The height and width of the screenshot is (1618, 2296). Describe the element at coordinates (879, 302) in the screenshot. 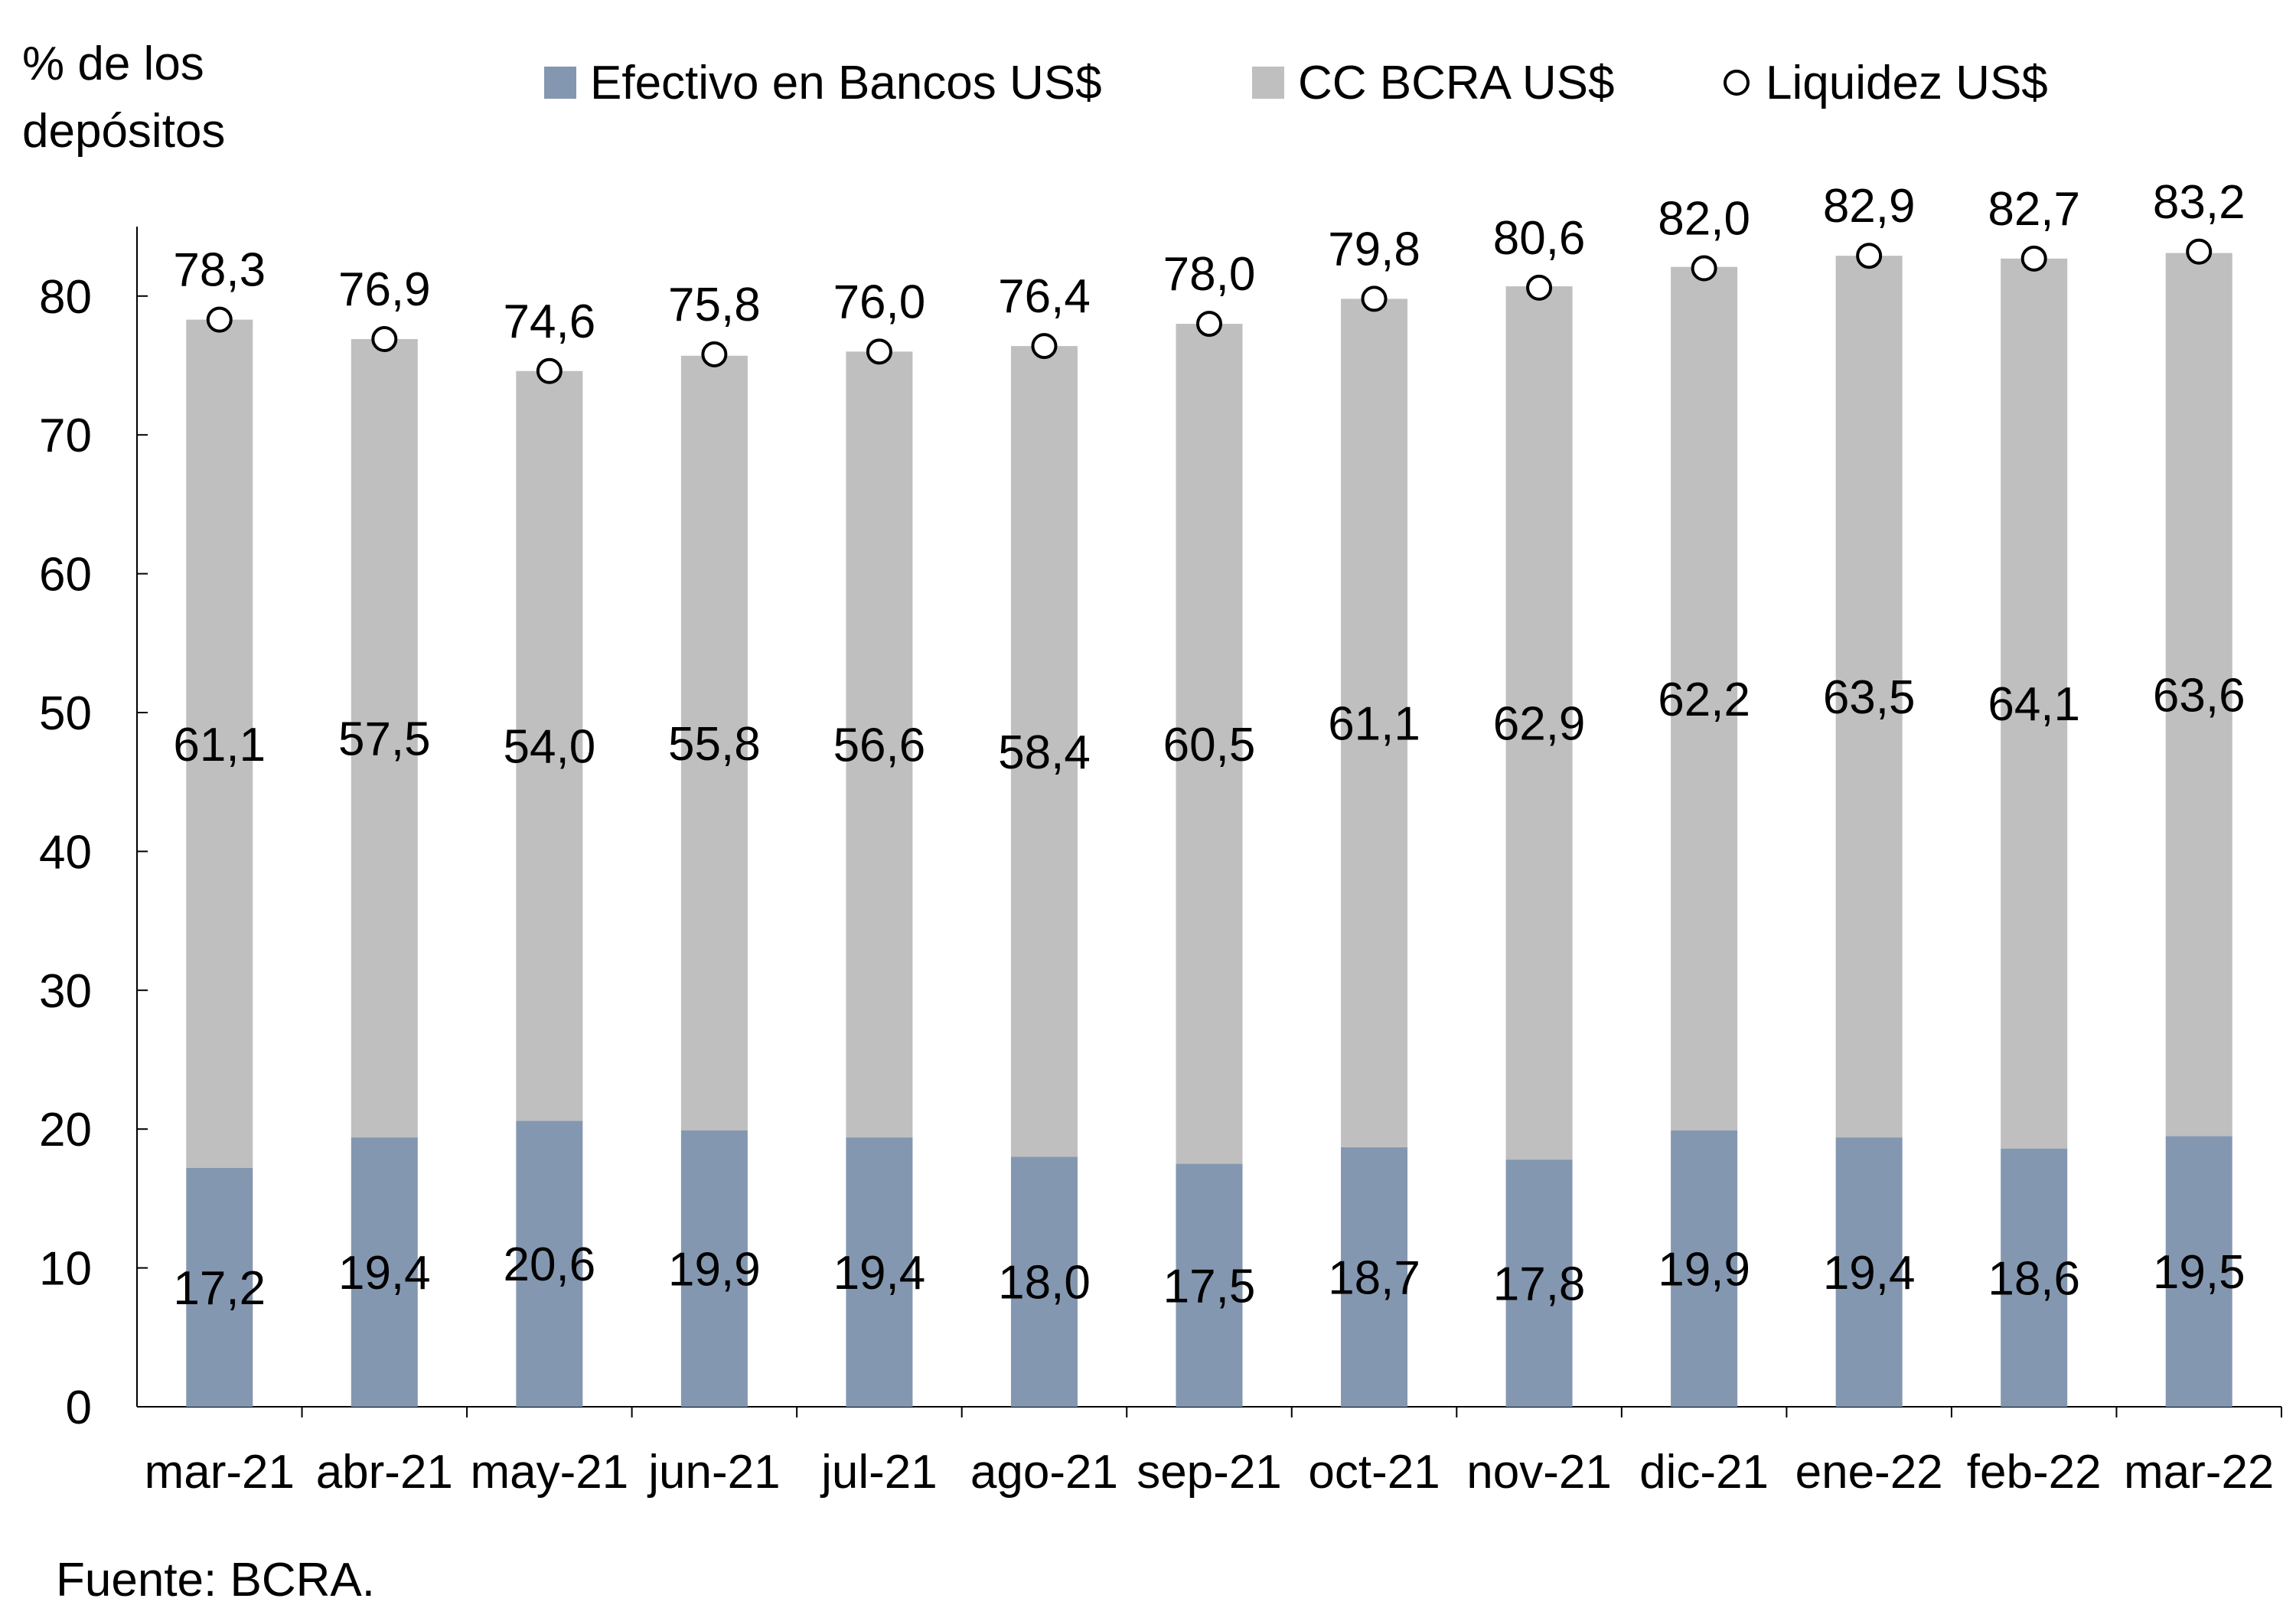

I see `label-liquidez: 76,0` at that location.